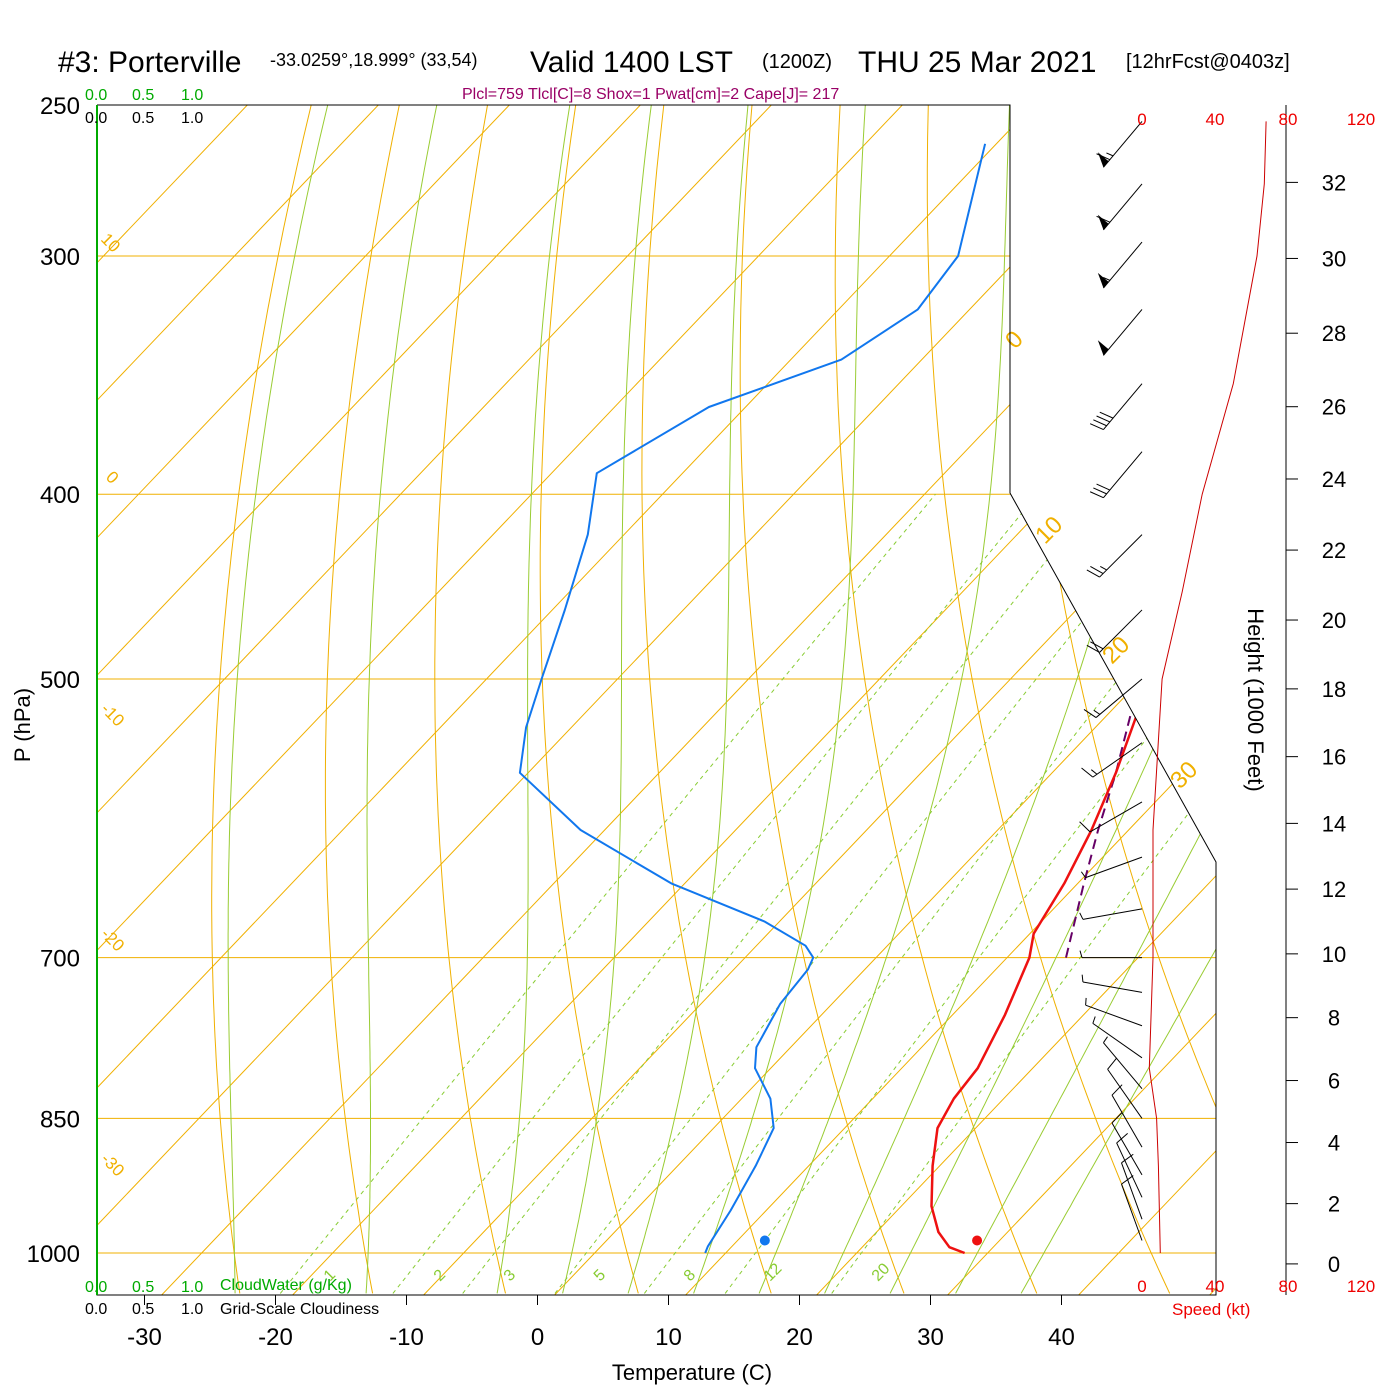 The image size is (1400, 1400). What do you see at coordinates (96, 1309) in the screenshot?
I see `cloud-scale-bottom-black-0: 0.0` at bounding box center [96, 1309].